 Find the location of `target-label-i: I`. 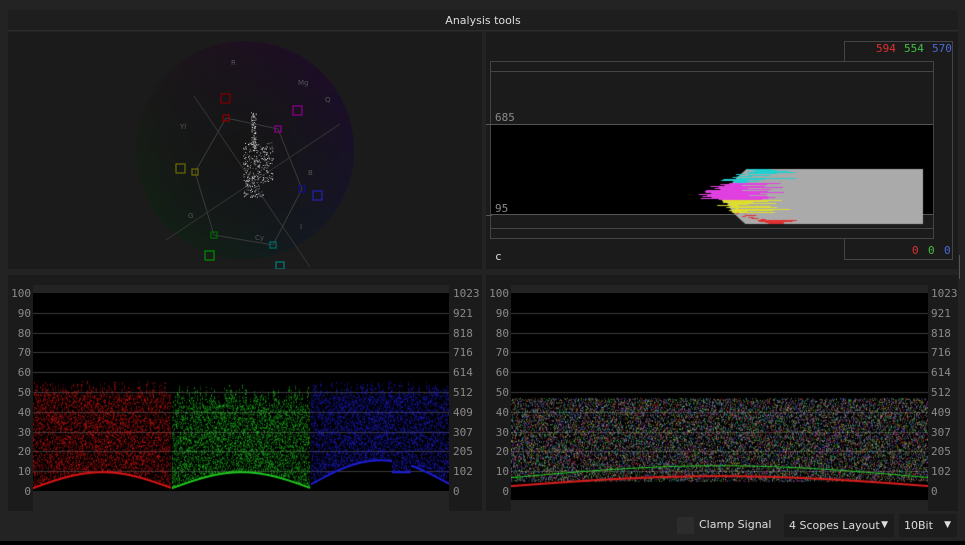

target-label-i: I is located at coordinates (301, 227).